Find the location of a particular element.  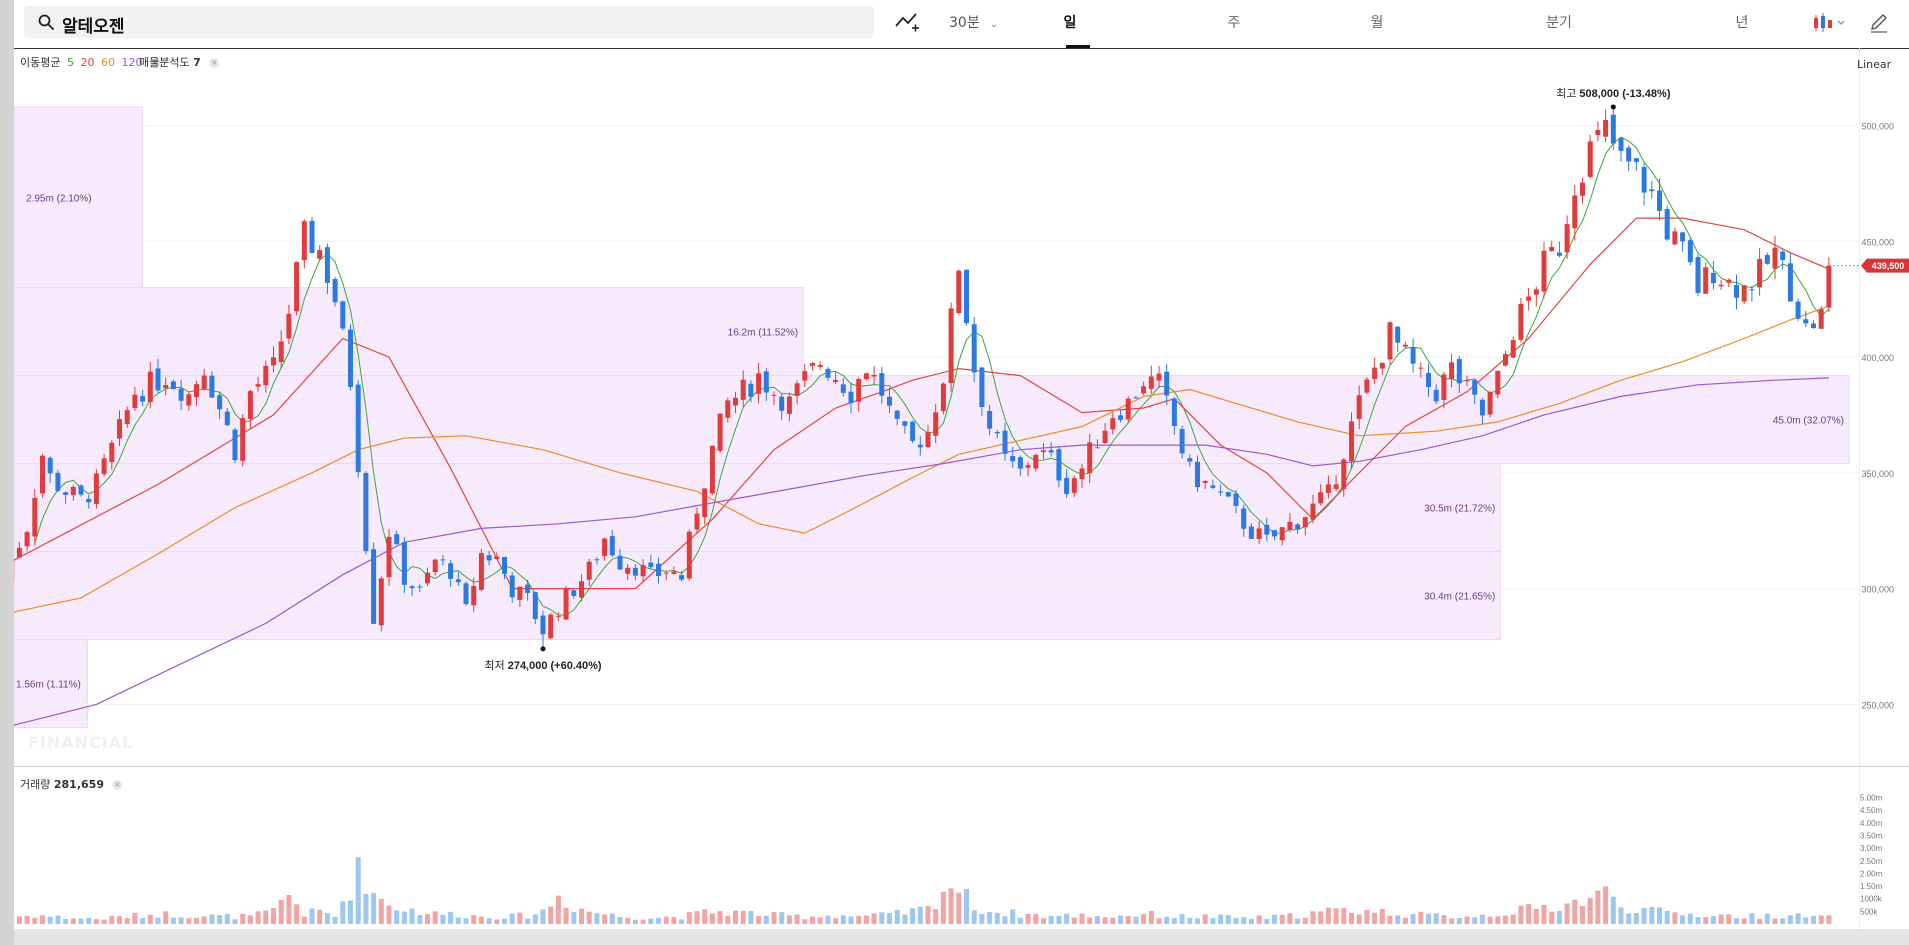

tab-monthly: 월 is located at coordinates (1377, 23).